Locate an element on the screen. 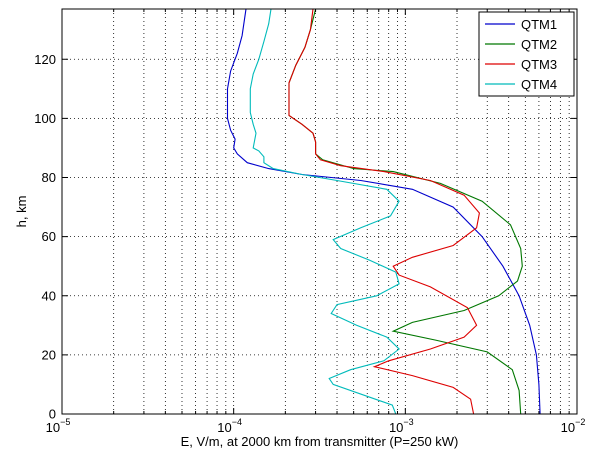  y-tick-label: 20 is located at coordinates (49, 354).